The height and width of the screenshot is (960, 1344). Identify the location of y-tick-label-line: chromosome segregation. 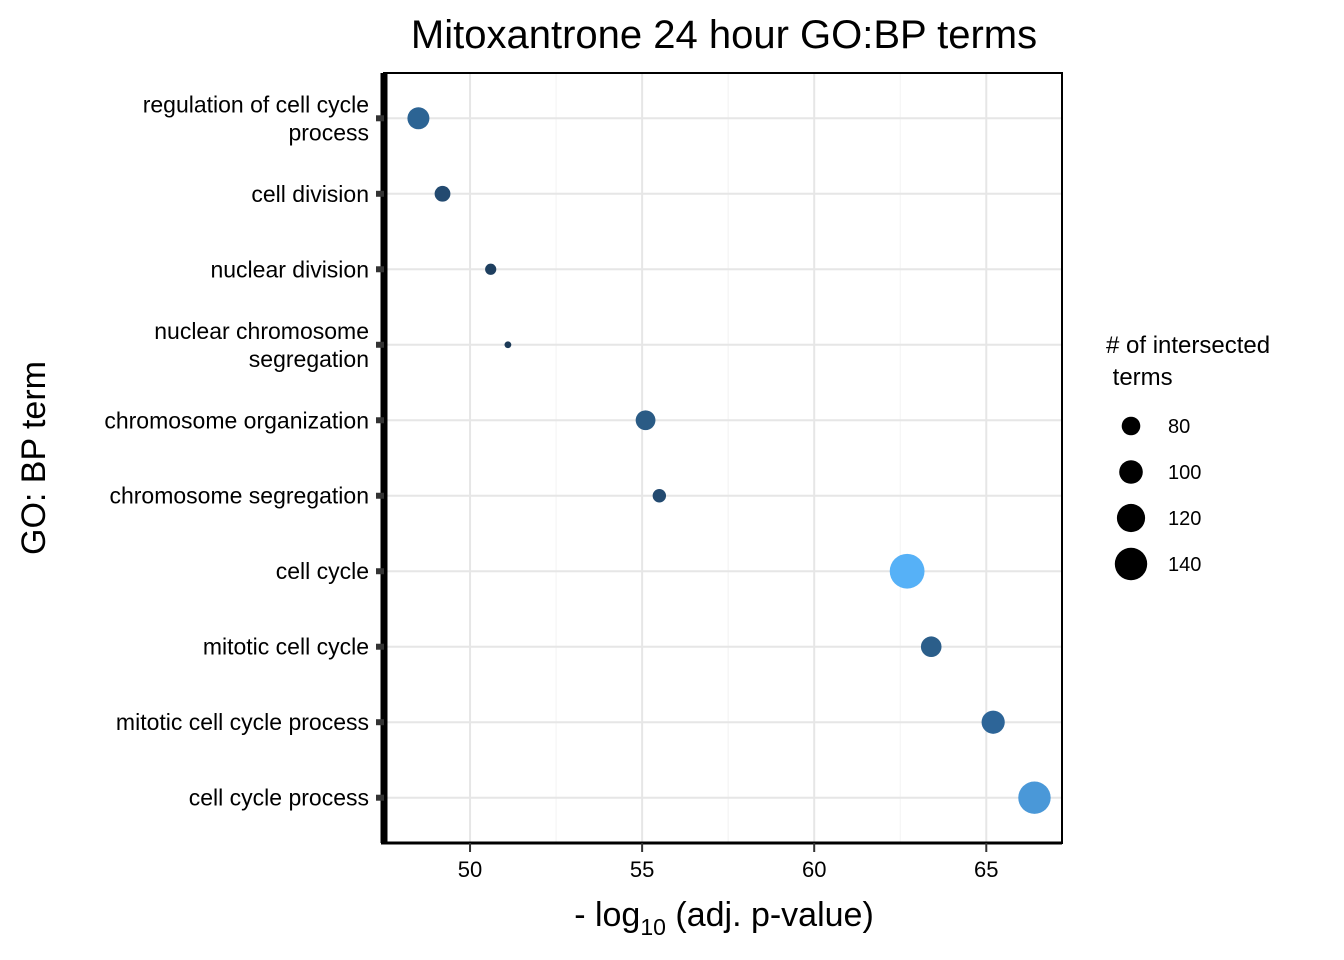
(239, 496).